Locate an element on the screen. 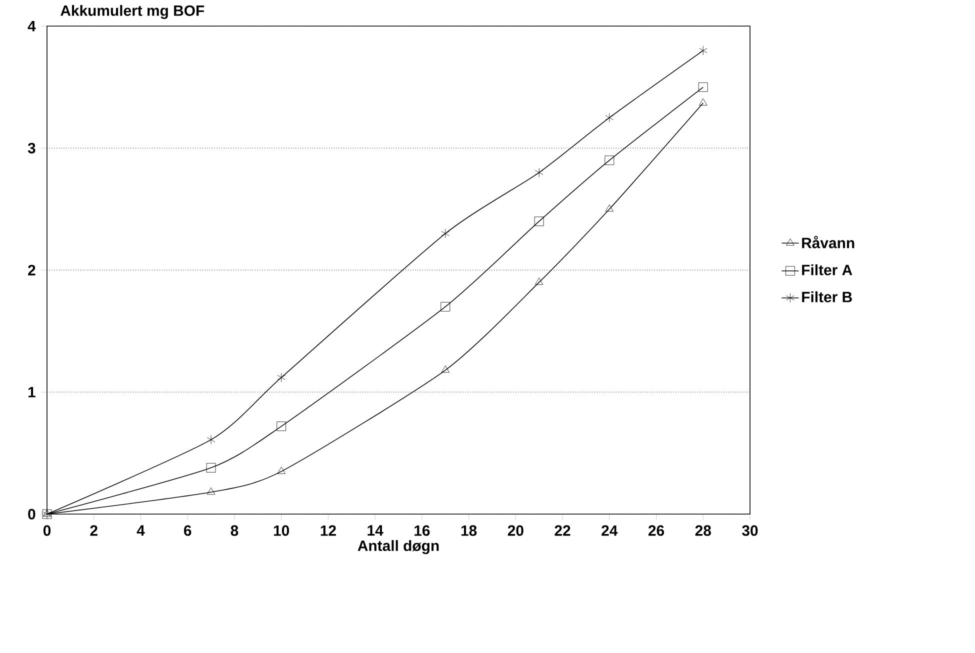 The height and width of the screenshot is (653, 975). x-tick-label: 16 is located at coordinates (422, 530).